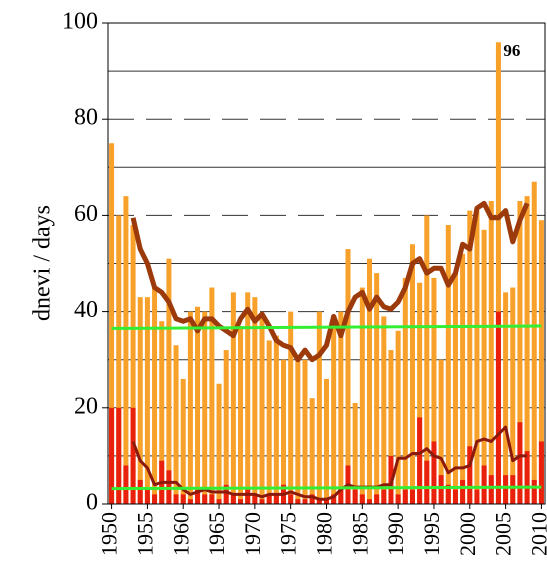  I want to click on y-tick-label: 100, so click(80, 22).